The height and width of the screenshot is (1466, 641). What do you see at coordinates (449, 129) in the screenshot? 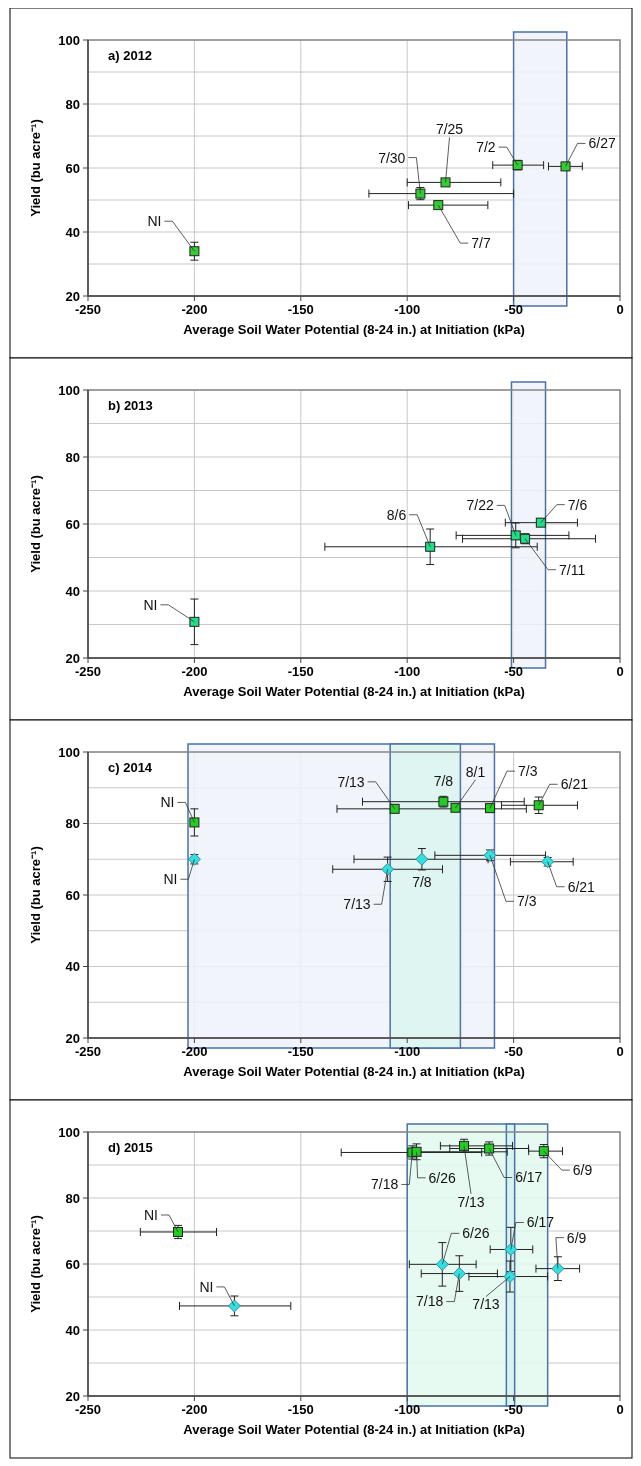
I see `annotation: 7/25` at bounding box center [449, 129].